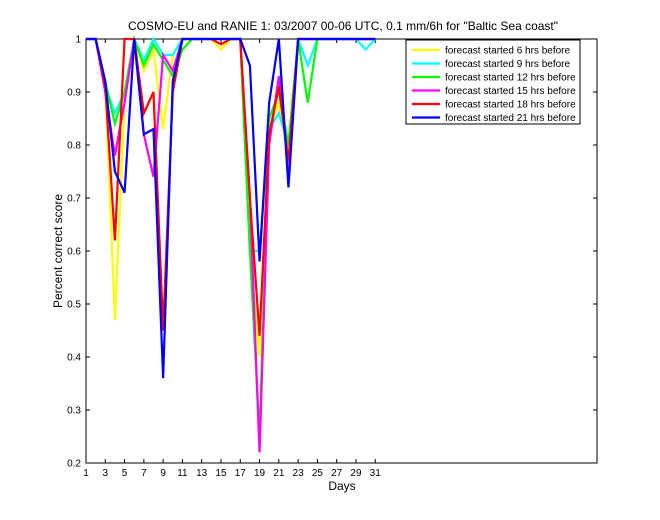 The height and width of the screenshot is (520, 660). I want to click on y-tick-label: 0.6, so click(74, 252).